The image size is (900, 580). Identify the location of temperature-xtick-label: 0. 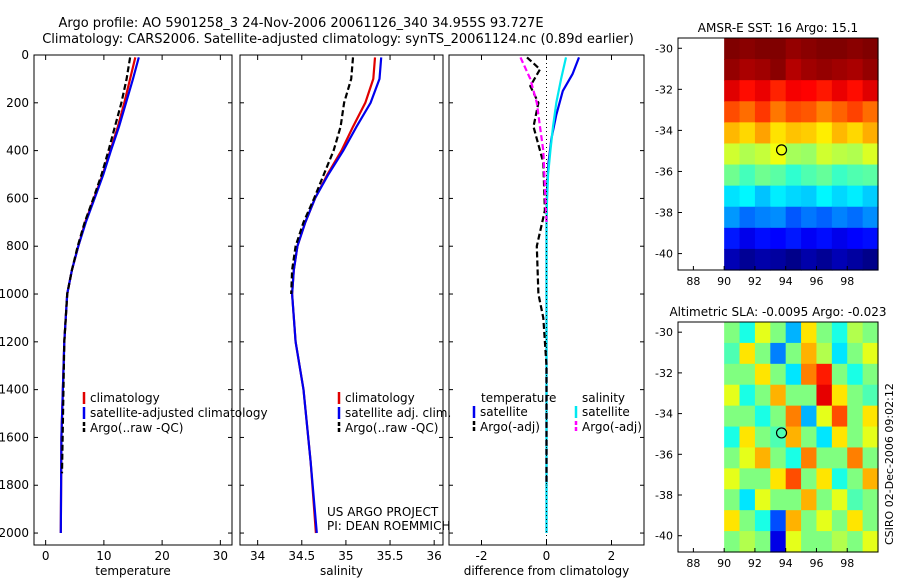
(46, 556).